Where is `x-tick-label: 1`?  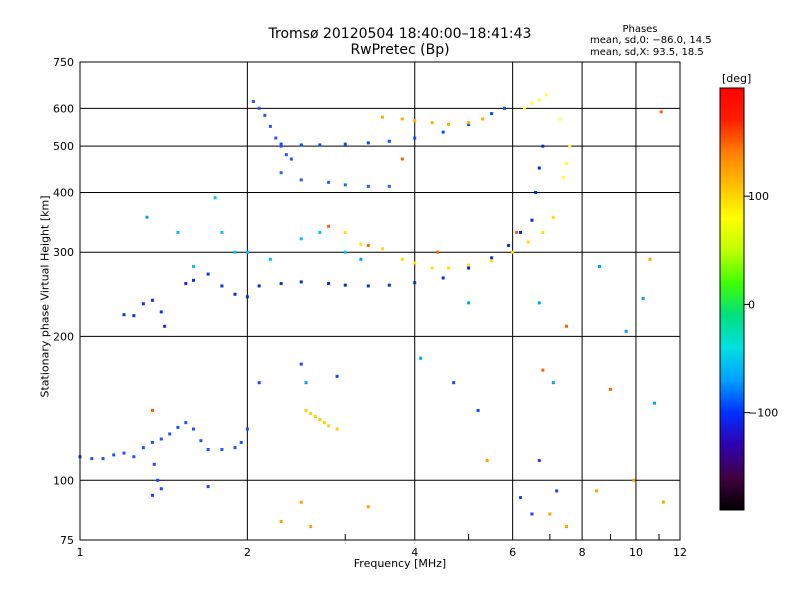
x-tick-label: 1 is located at coordinates (80, 552).